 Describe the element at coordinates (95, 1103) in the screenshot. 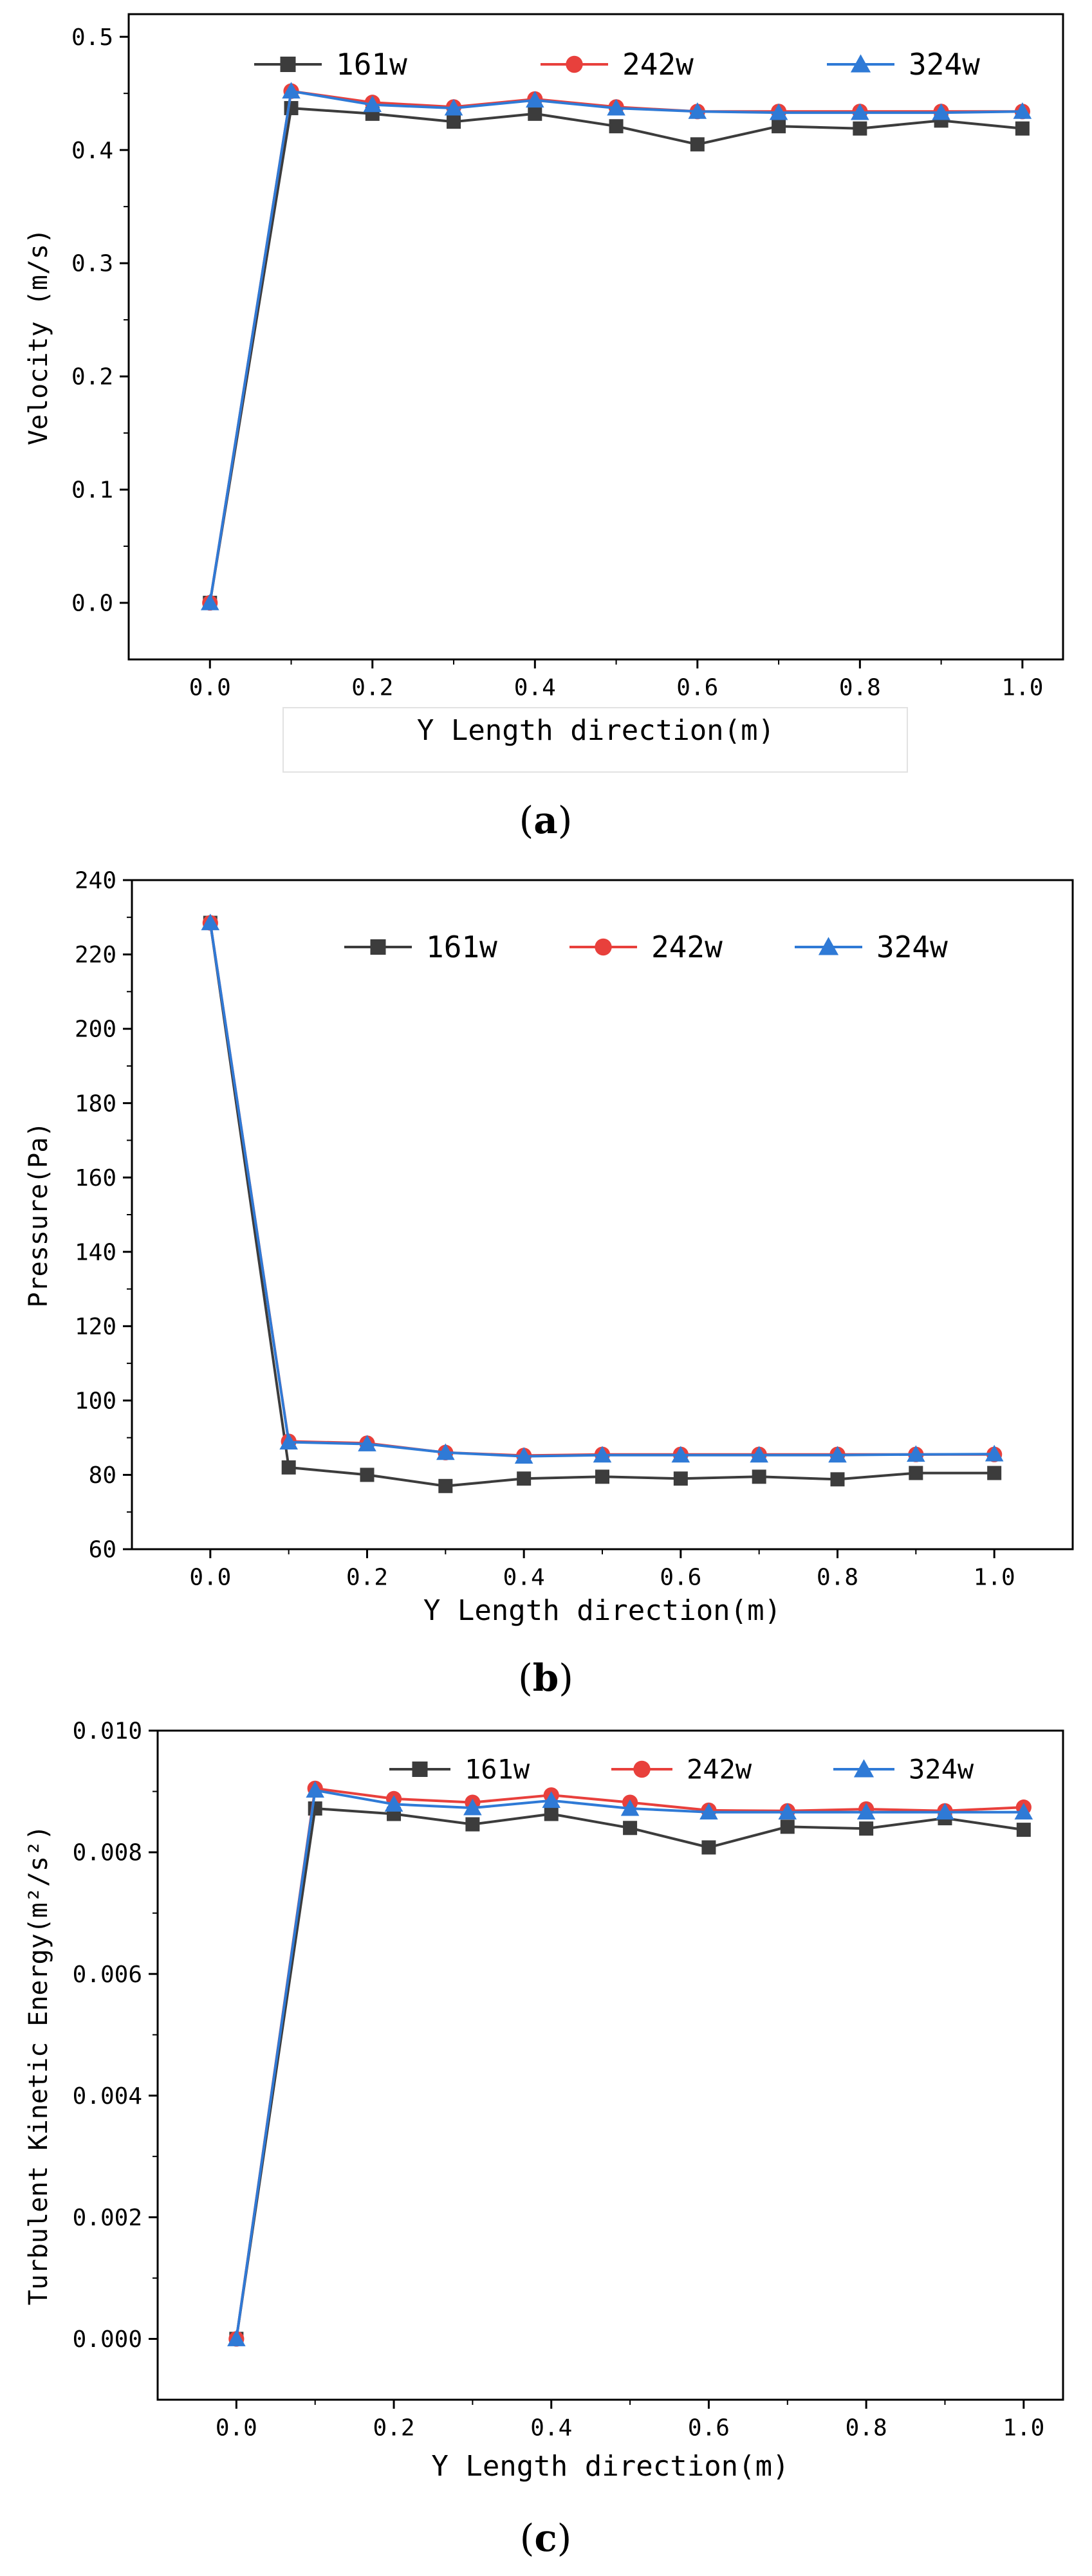

I see `y-tick-label: 180` at that location.